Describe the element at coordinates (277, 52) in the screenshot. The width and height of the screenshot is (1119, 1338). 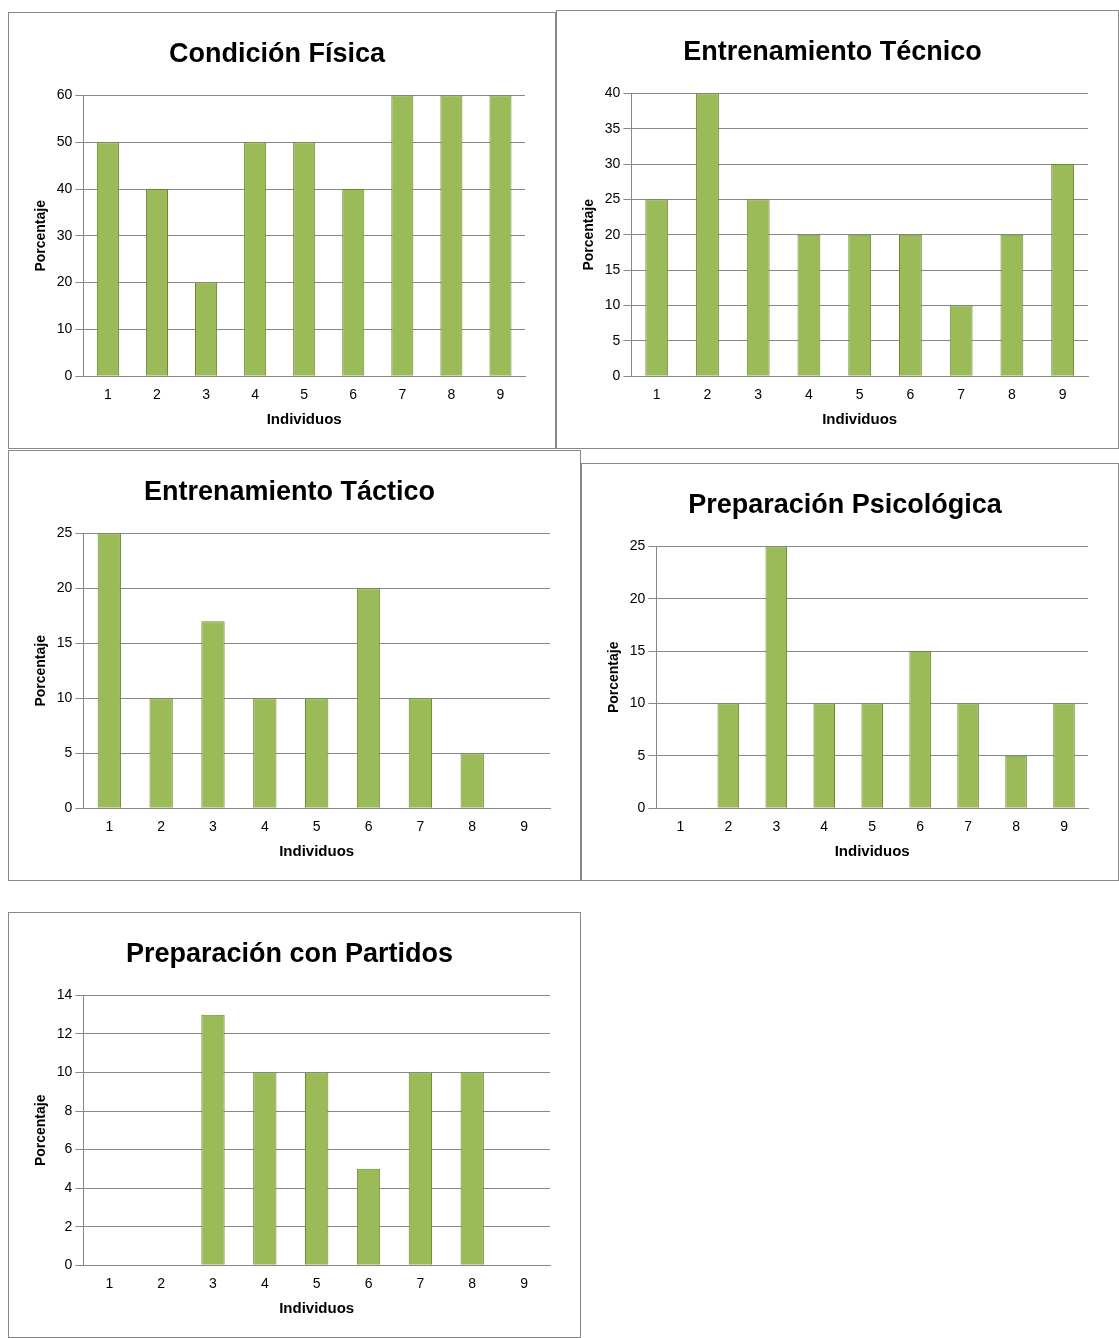
I see `chart-title: Condición Física` at that location.